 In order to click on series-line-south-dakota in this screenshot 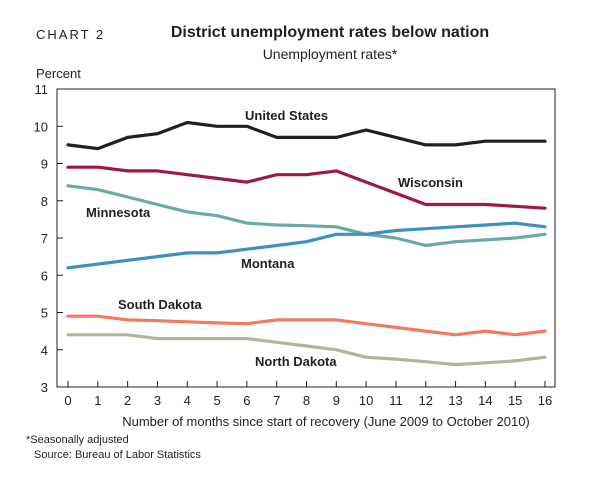, I will do `click(306, 325)`.